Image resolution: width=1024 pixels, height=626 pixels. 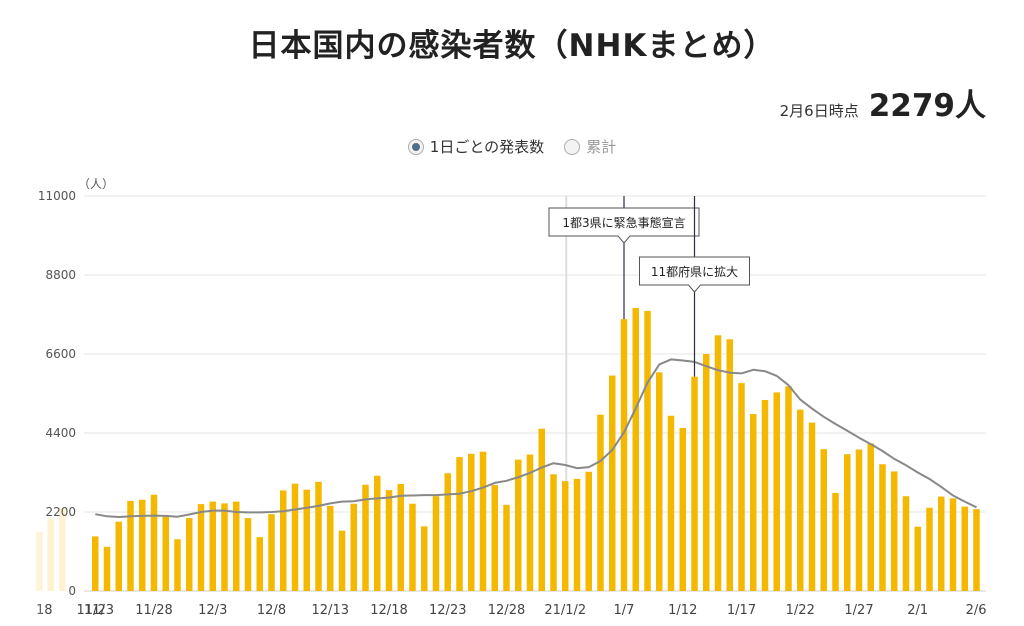 I want to click on y-tick-label: 0, so click(x=72, y=591).